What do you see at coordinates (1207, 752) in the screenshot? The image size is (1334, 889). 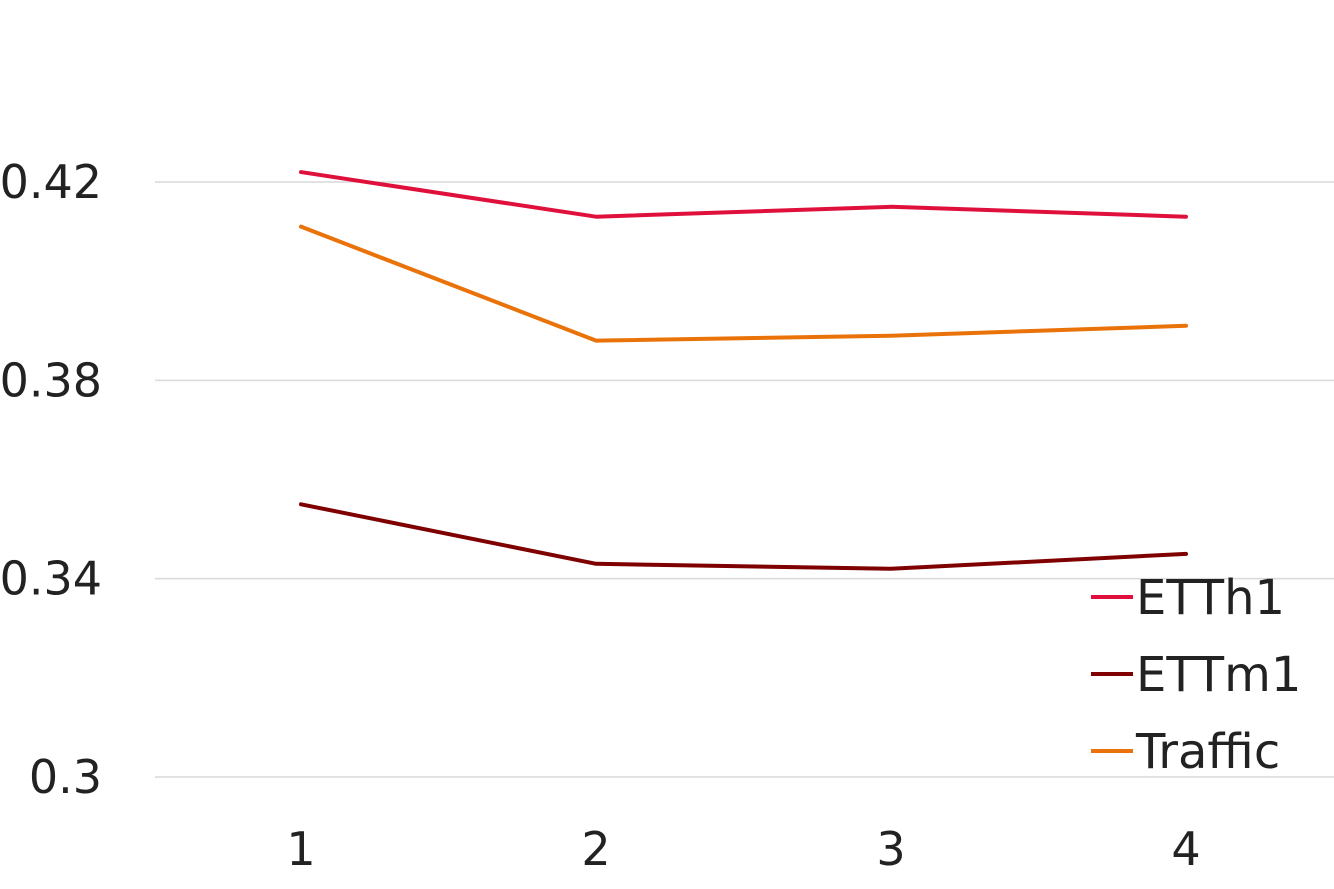 I see `legend-label-traffic: Traffic` at bounding box center [1207, 752].